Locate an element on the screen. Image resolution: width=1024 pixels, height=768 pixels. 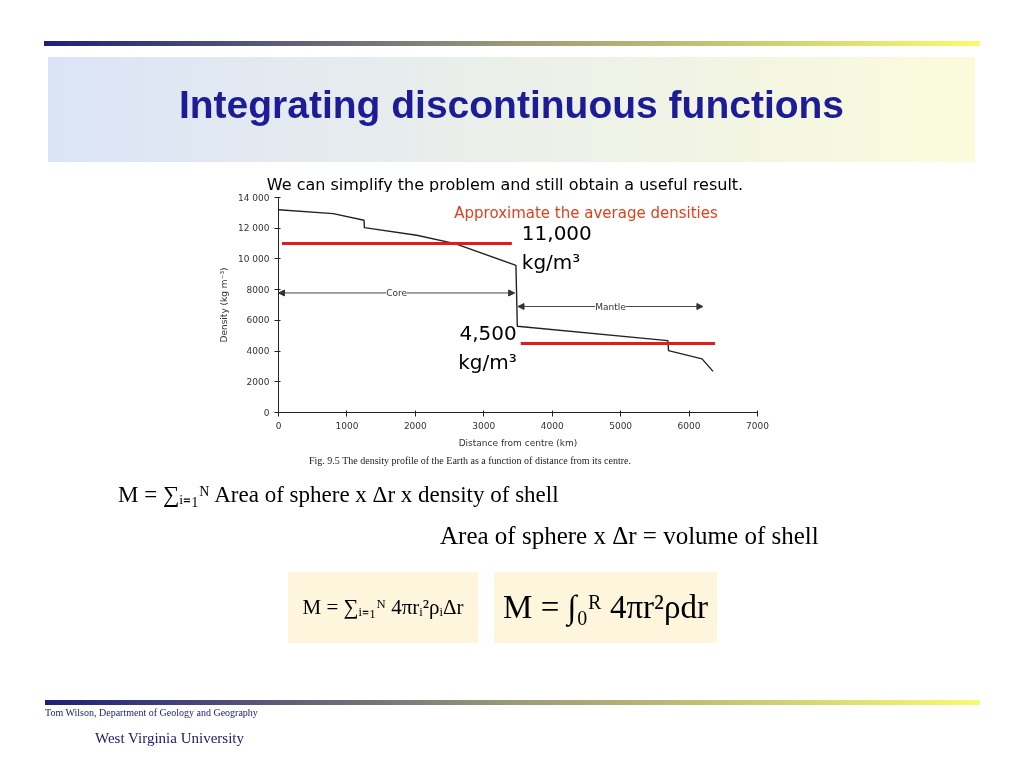
y-tick-label: 6000 is located at coordinates (258, 320).